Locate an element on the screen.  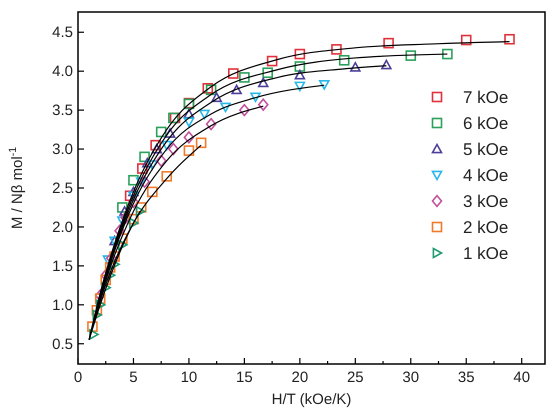
legend-label: 1 kOe is located at coordinates (485, 253).